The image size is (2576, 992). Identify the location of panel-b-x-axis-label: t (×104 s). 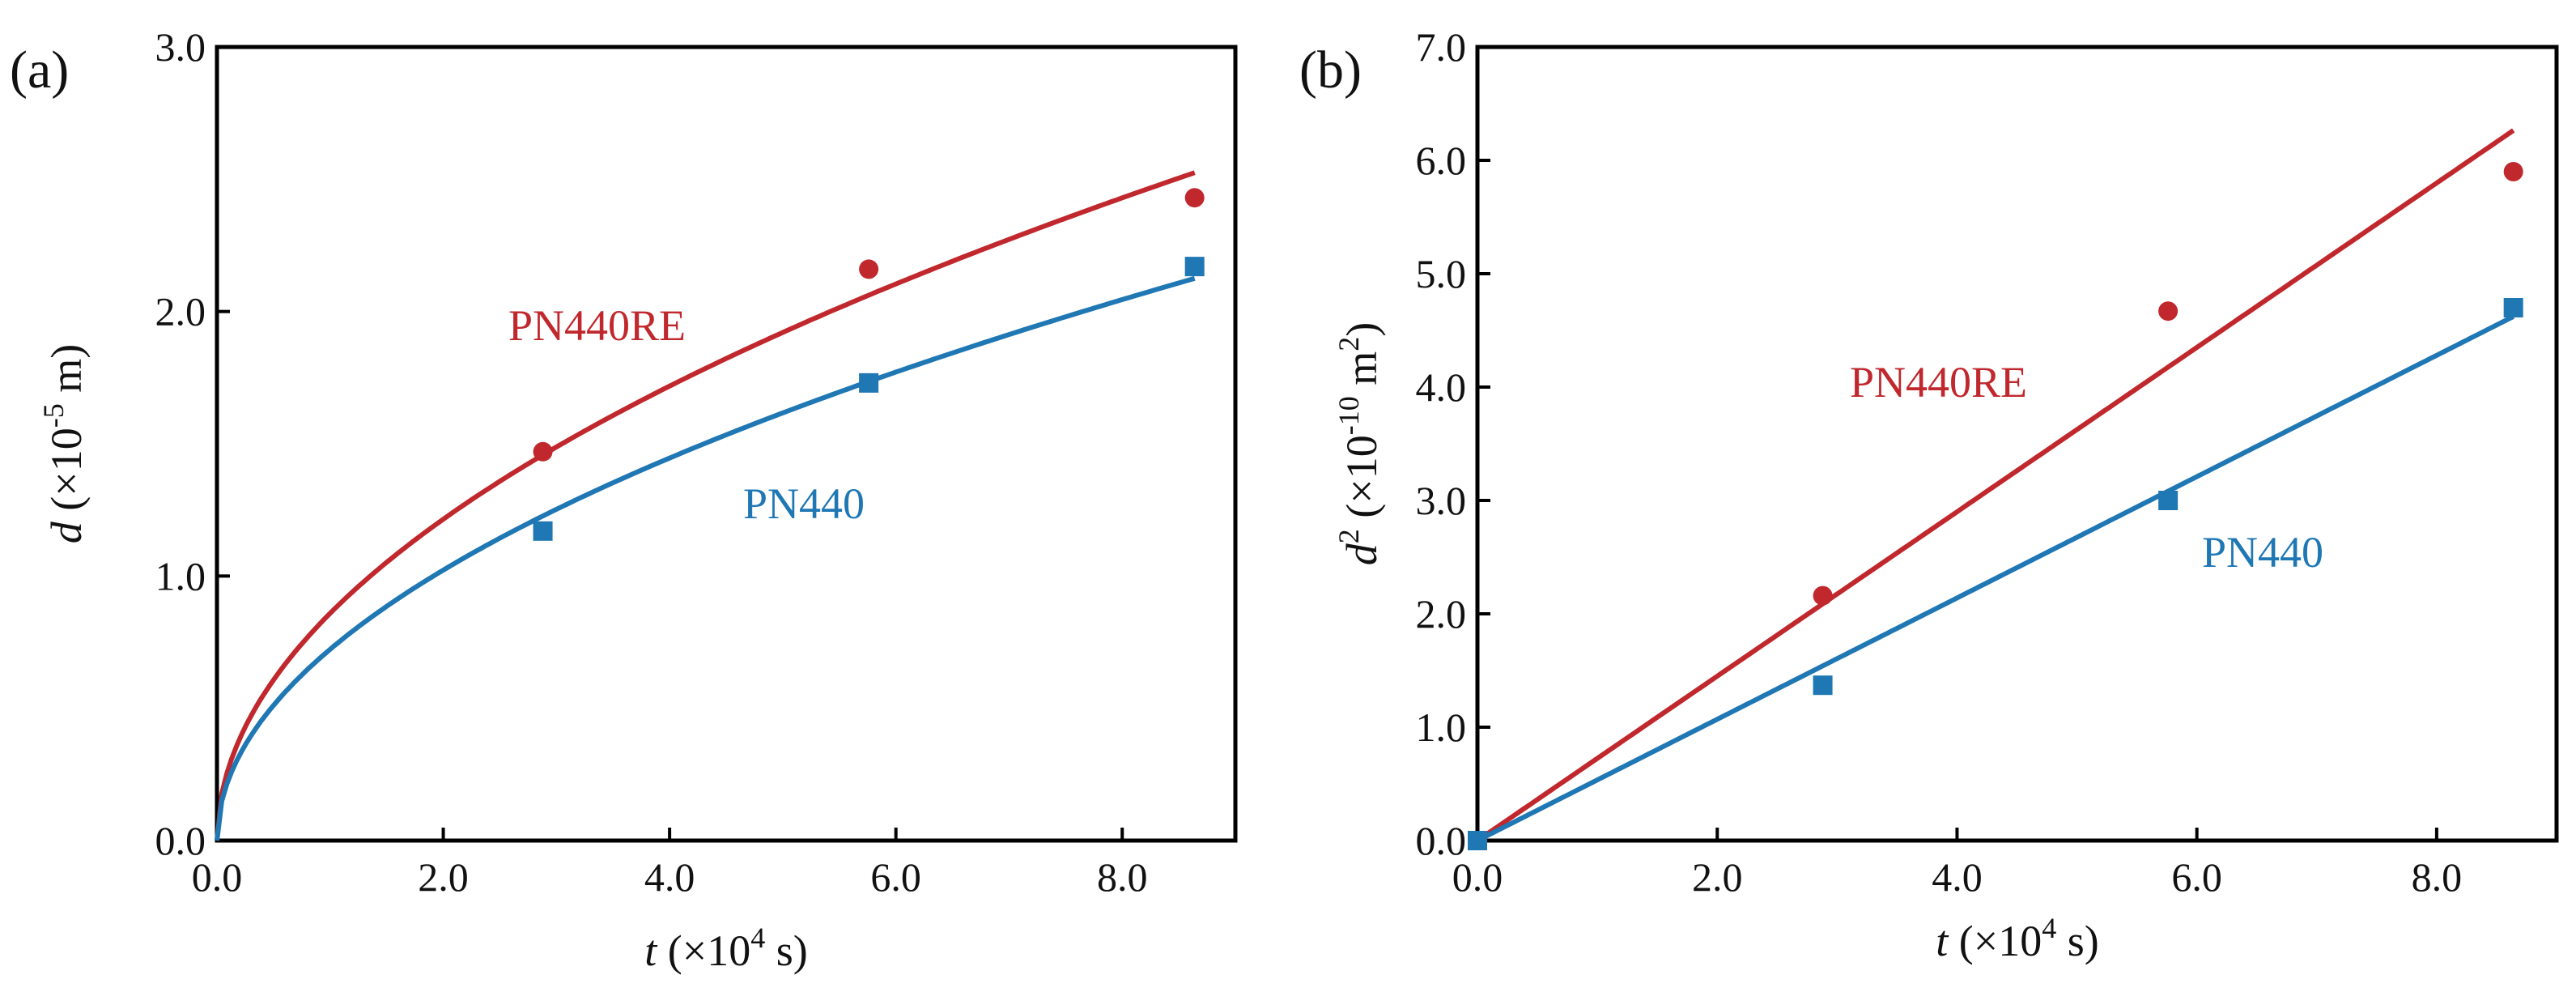
(2017, 938).